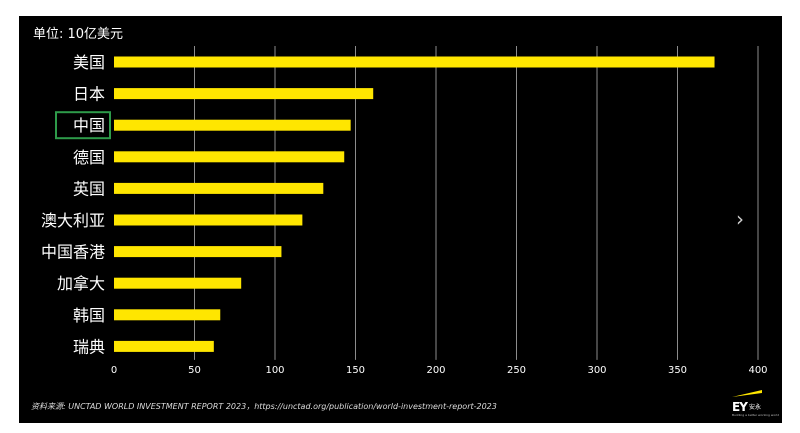 The width and height of the screenshot is (800, 433). Describe the element at coordinates (596, 370) in the screenshot. I see `x-tick-label: 300` at that location.